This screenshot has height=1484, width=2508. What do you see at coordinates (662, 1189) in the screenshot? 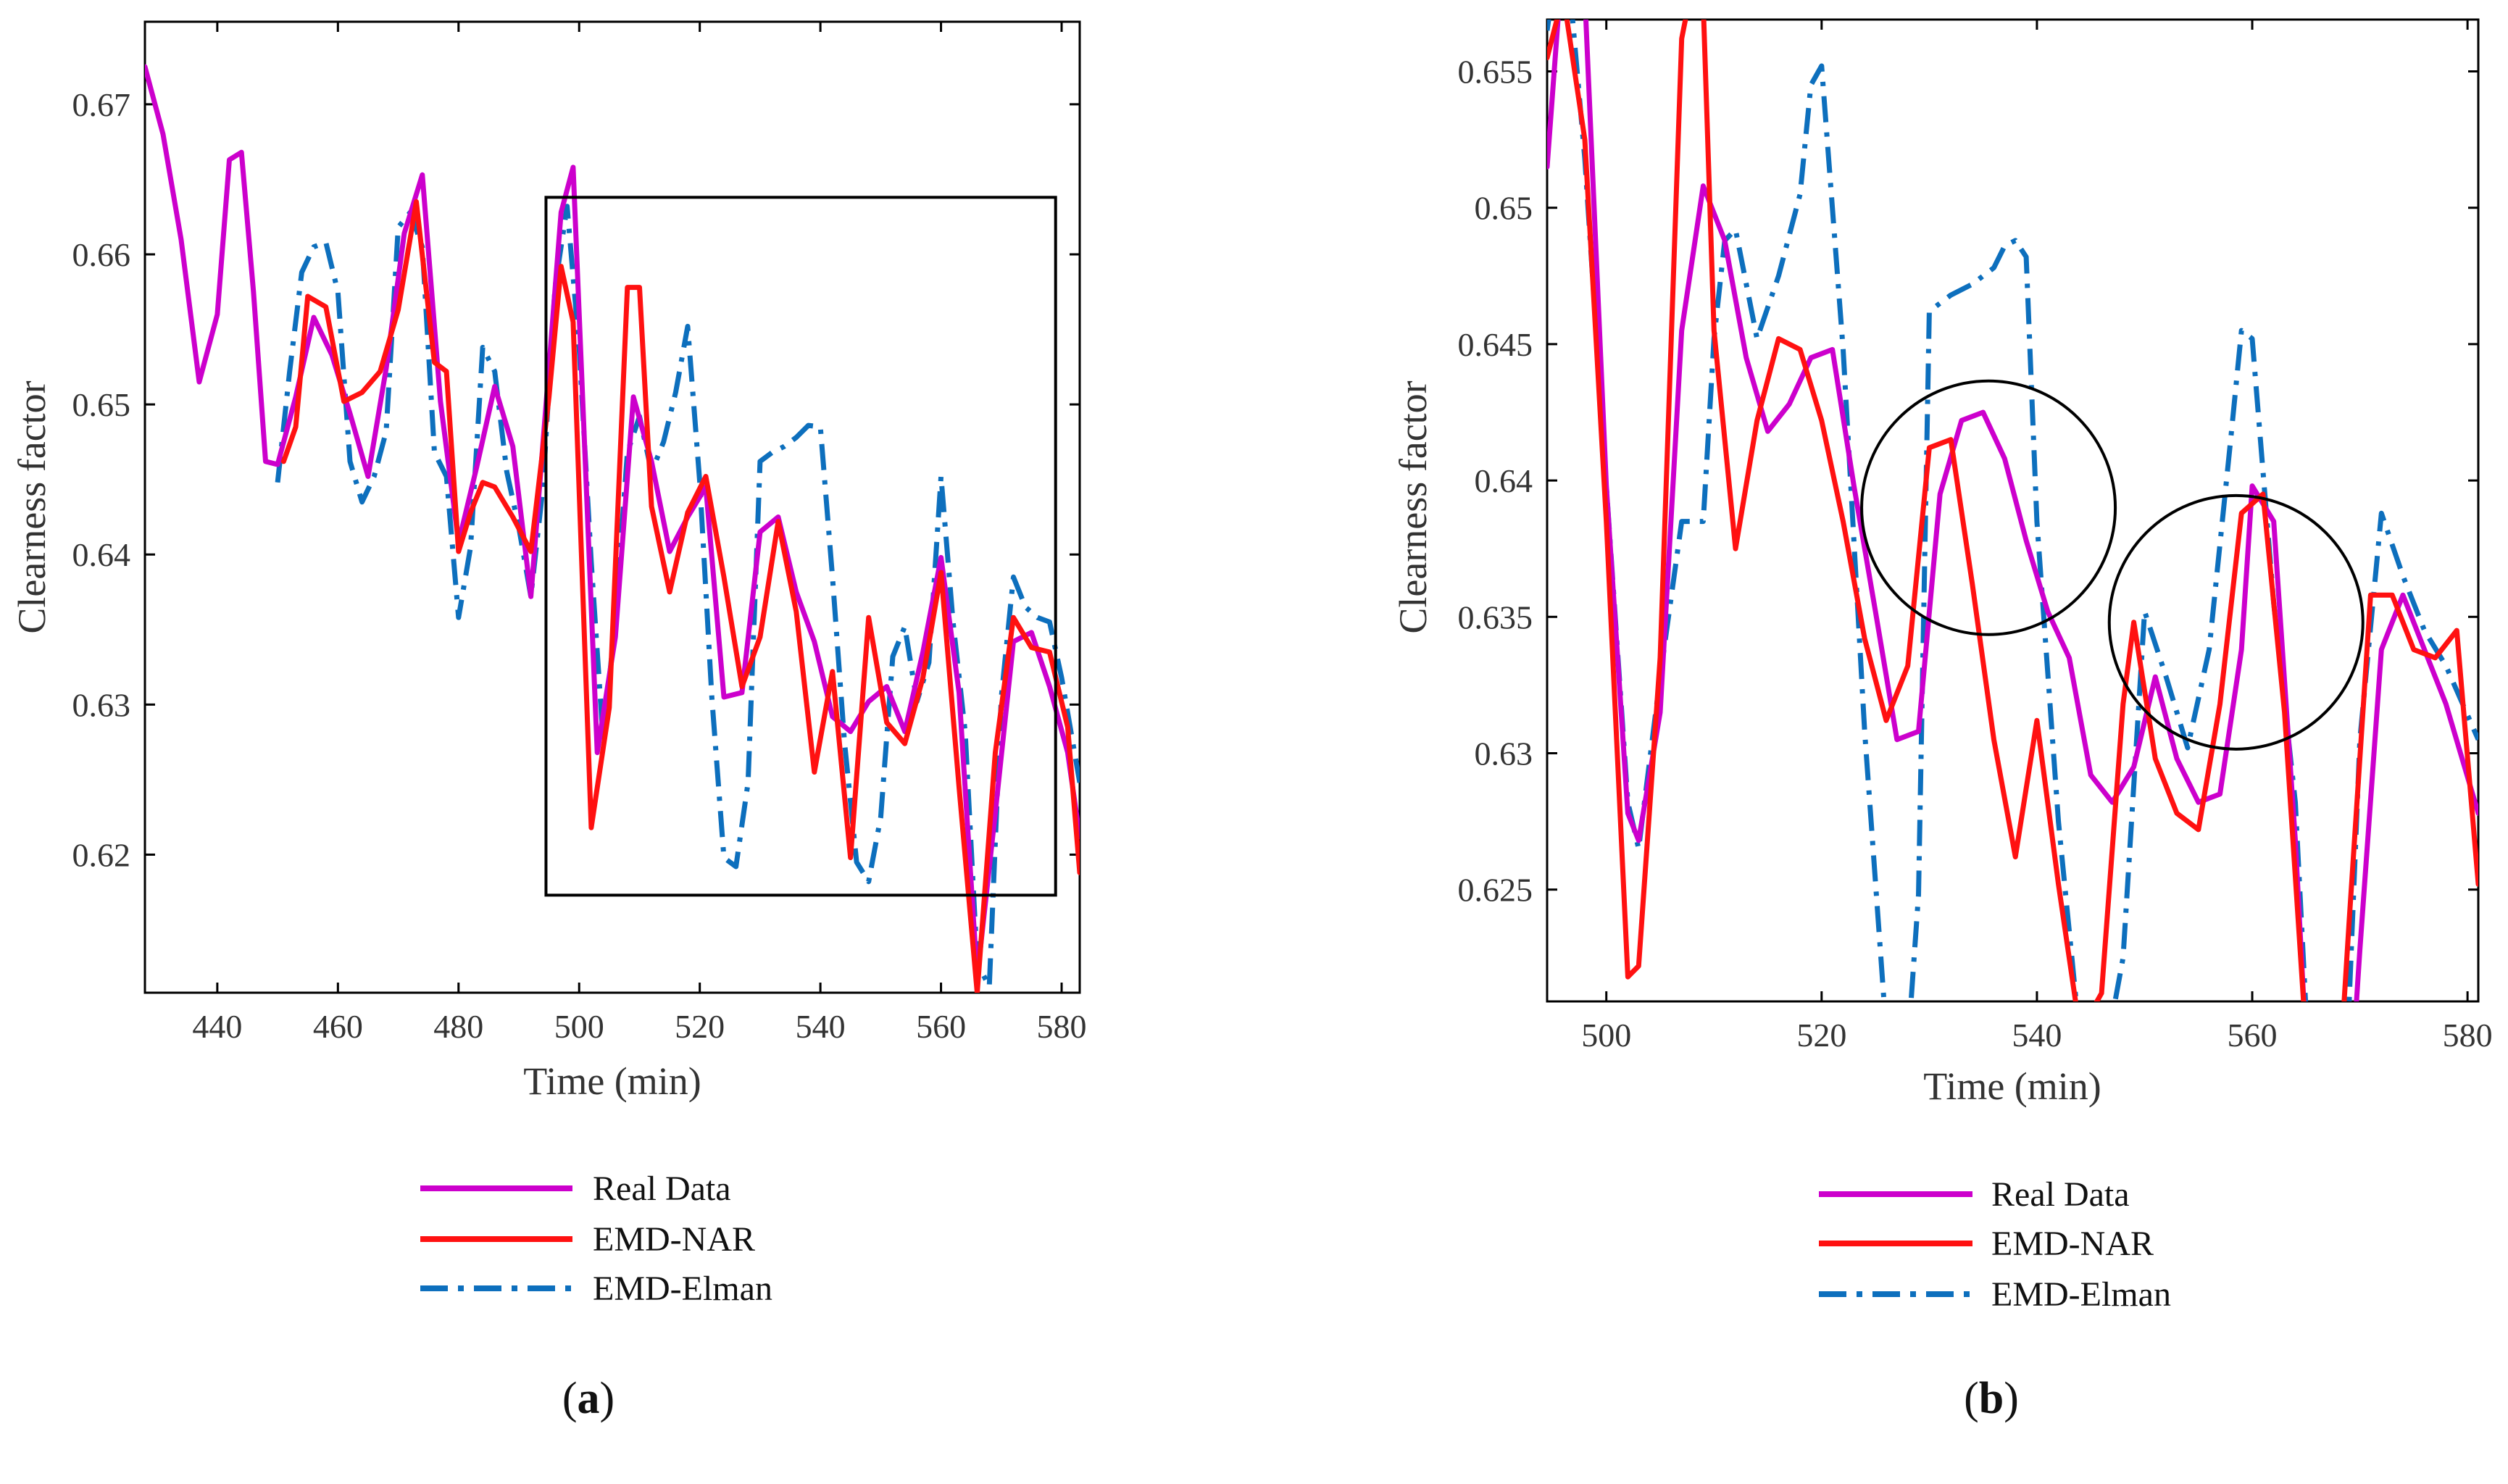
I see `legend-a-real-label: Real Data` at bounding box center [662, 1189].